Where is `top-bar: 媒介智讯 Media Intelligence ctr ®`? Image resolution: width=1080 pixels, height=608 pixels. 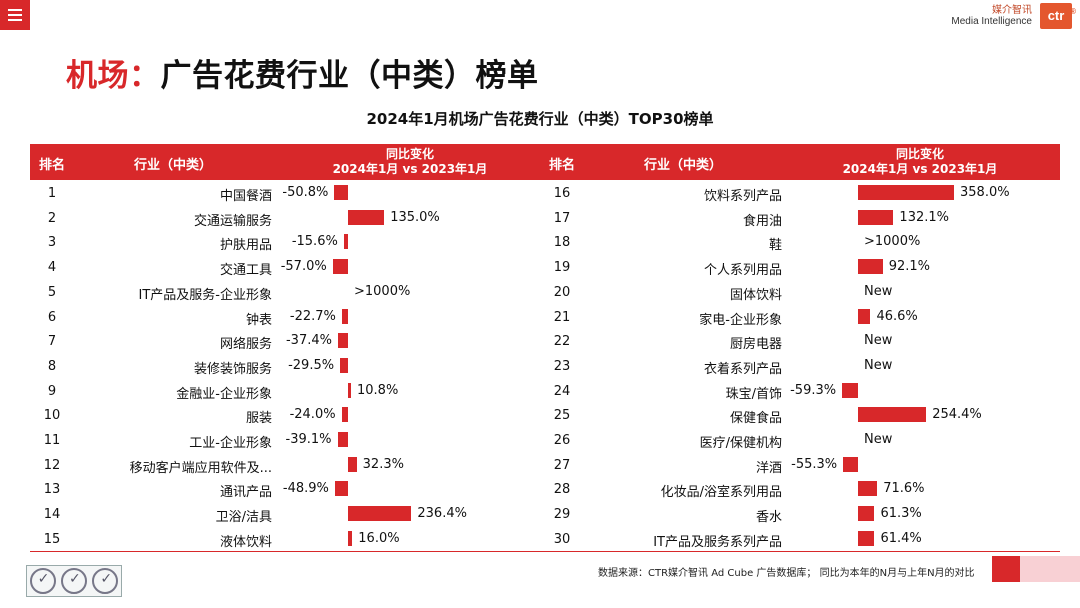 top-bar: 媒介智讯 Media Intelligence ctr ® is located at coordinates (540, 15).